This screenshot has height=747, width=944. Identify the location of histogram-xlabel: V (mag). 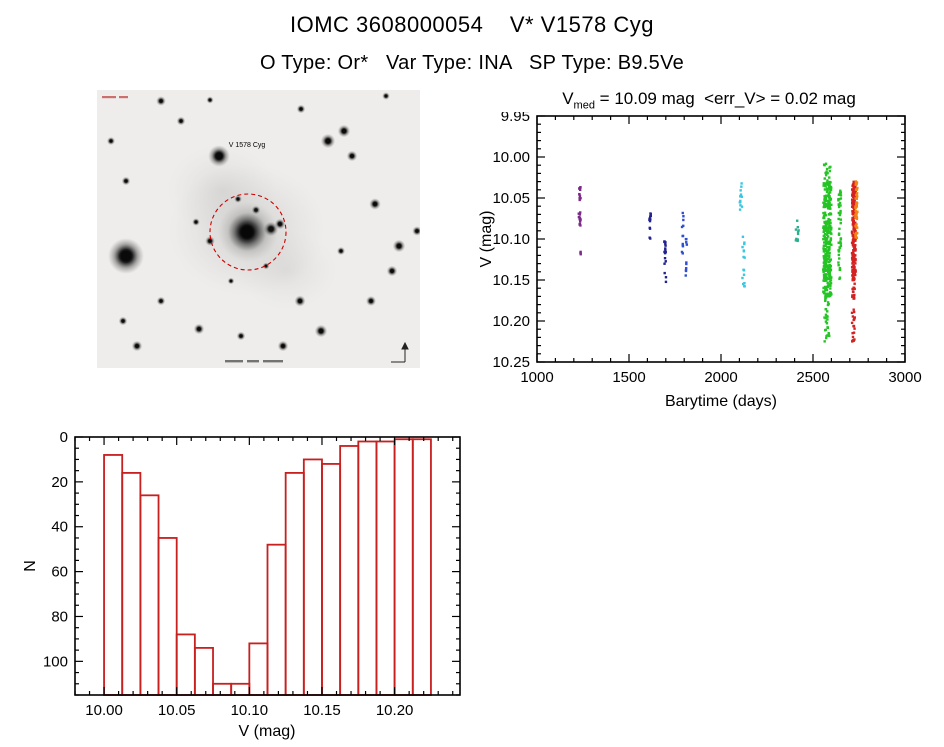
(267, 731).